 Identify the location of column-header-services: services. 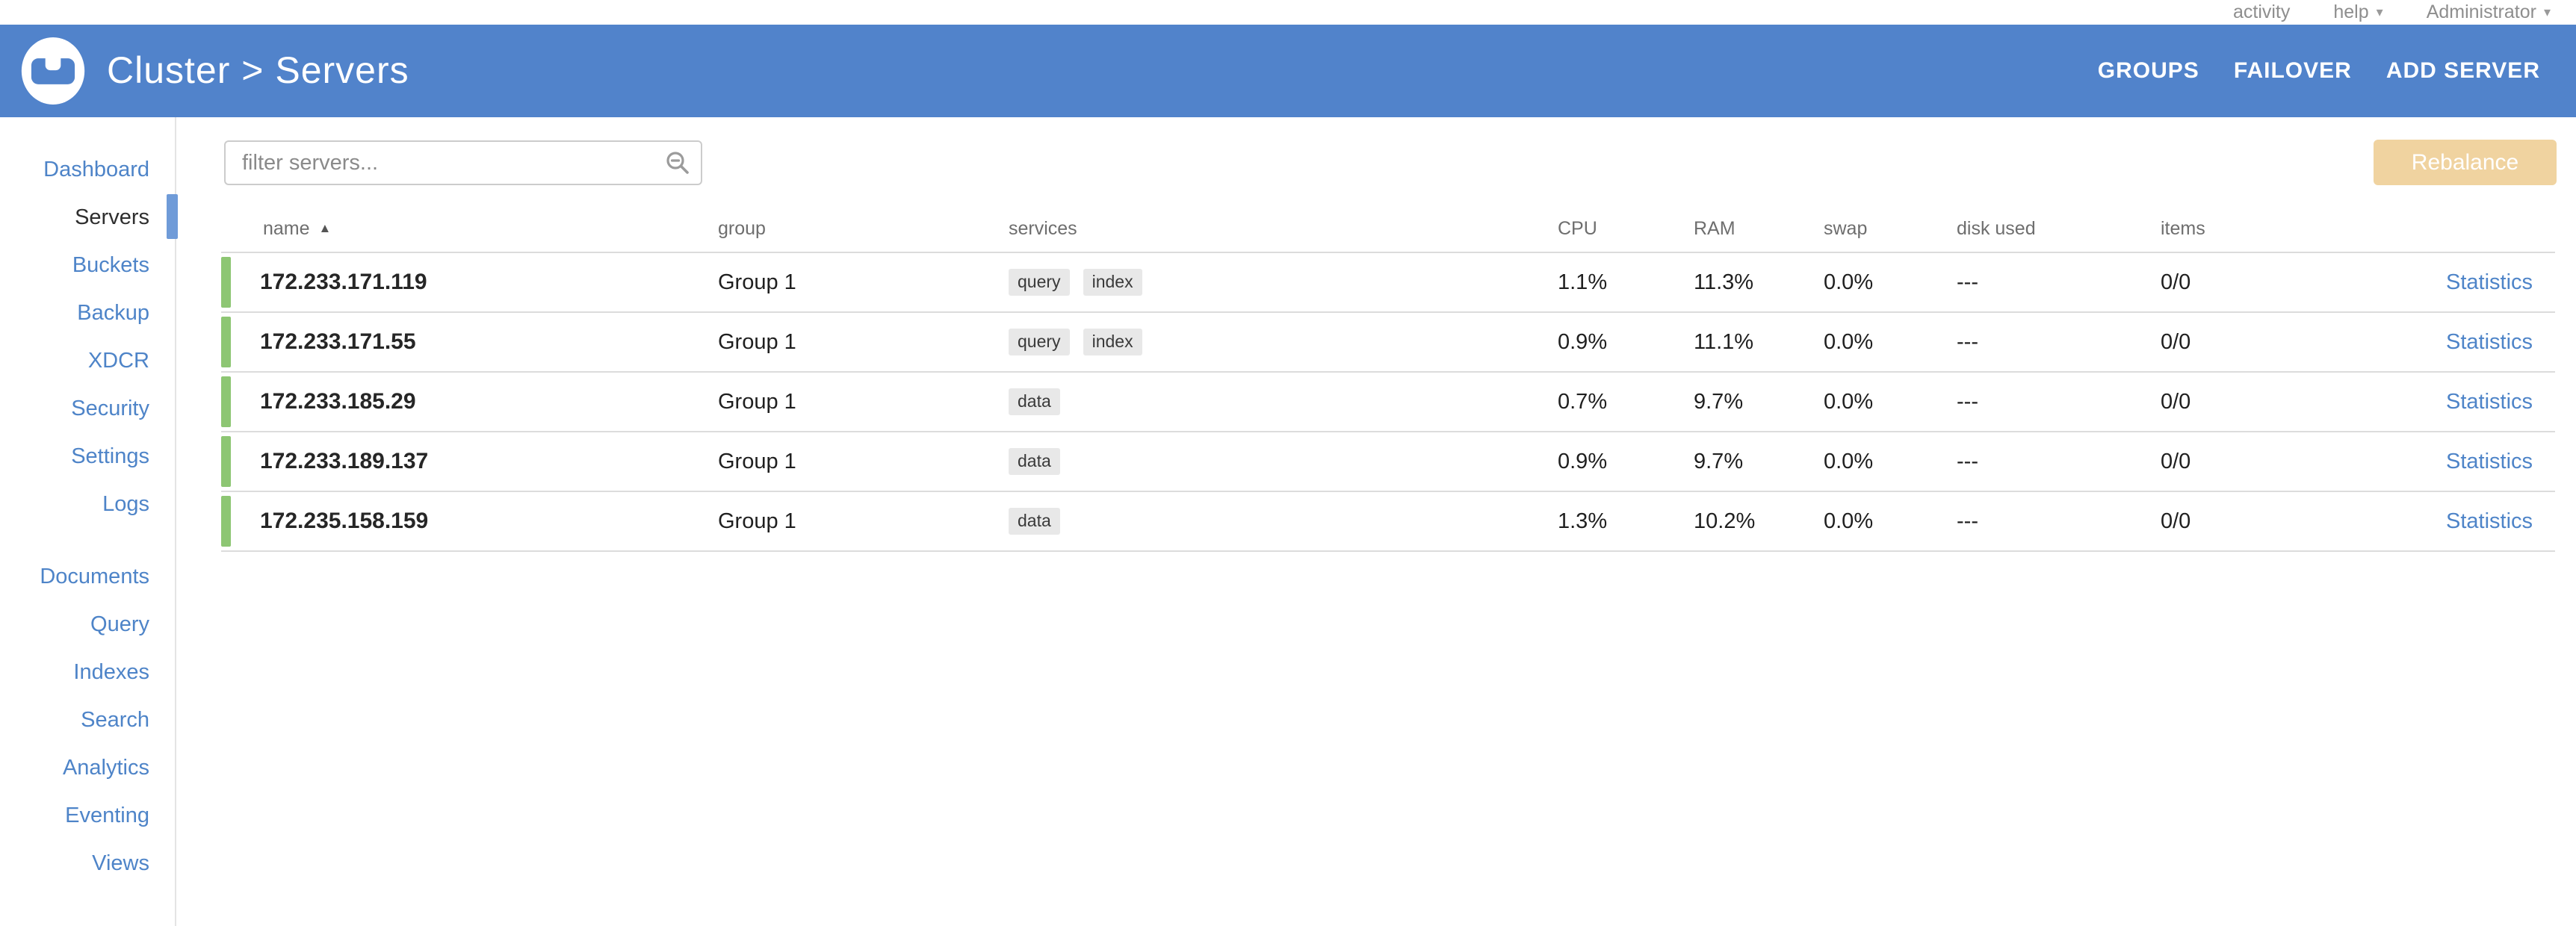
(1043, 228).